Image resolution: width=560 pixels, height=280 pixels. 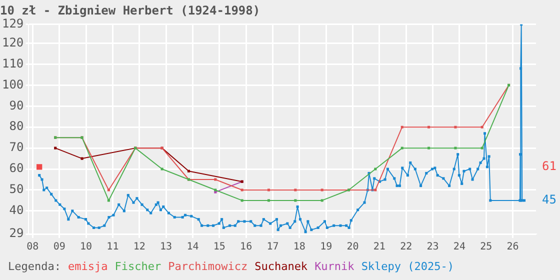 What do you see at coordinates (16, 210) in the screenshot?
I see `y-tick-label: 40` at bounding box center [16, 210].